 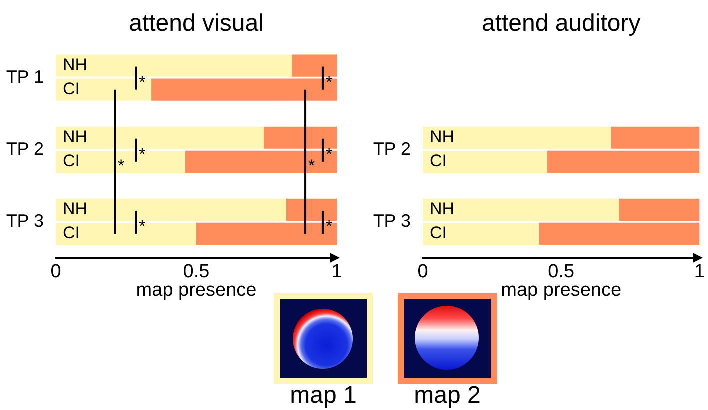 What do you see at coordinates (561, 24) in the screenshot?
I see `chart-title: attend auditory` at bounding box center [561, 24].